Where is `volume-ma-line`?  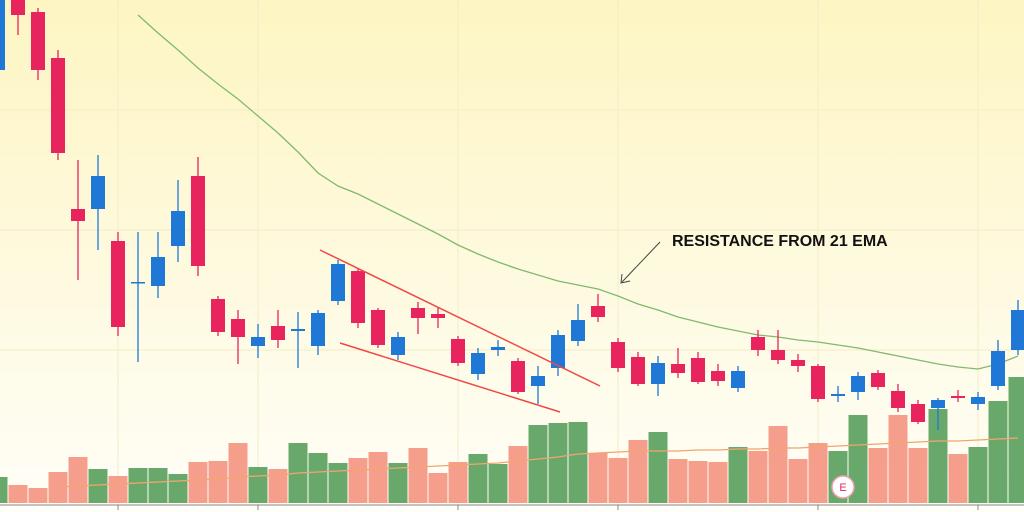 volume-ma-line is located at coordinates (538, 462).